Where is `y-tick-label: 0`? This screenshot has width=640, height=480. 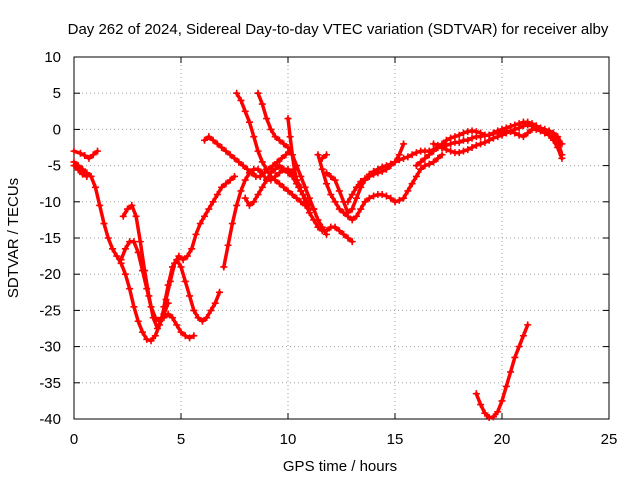 y-tick-label: 0 is located at coordinates (57, 129).